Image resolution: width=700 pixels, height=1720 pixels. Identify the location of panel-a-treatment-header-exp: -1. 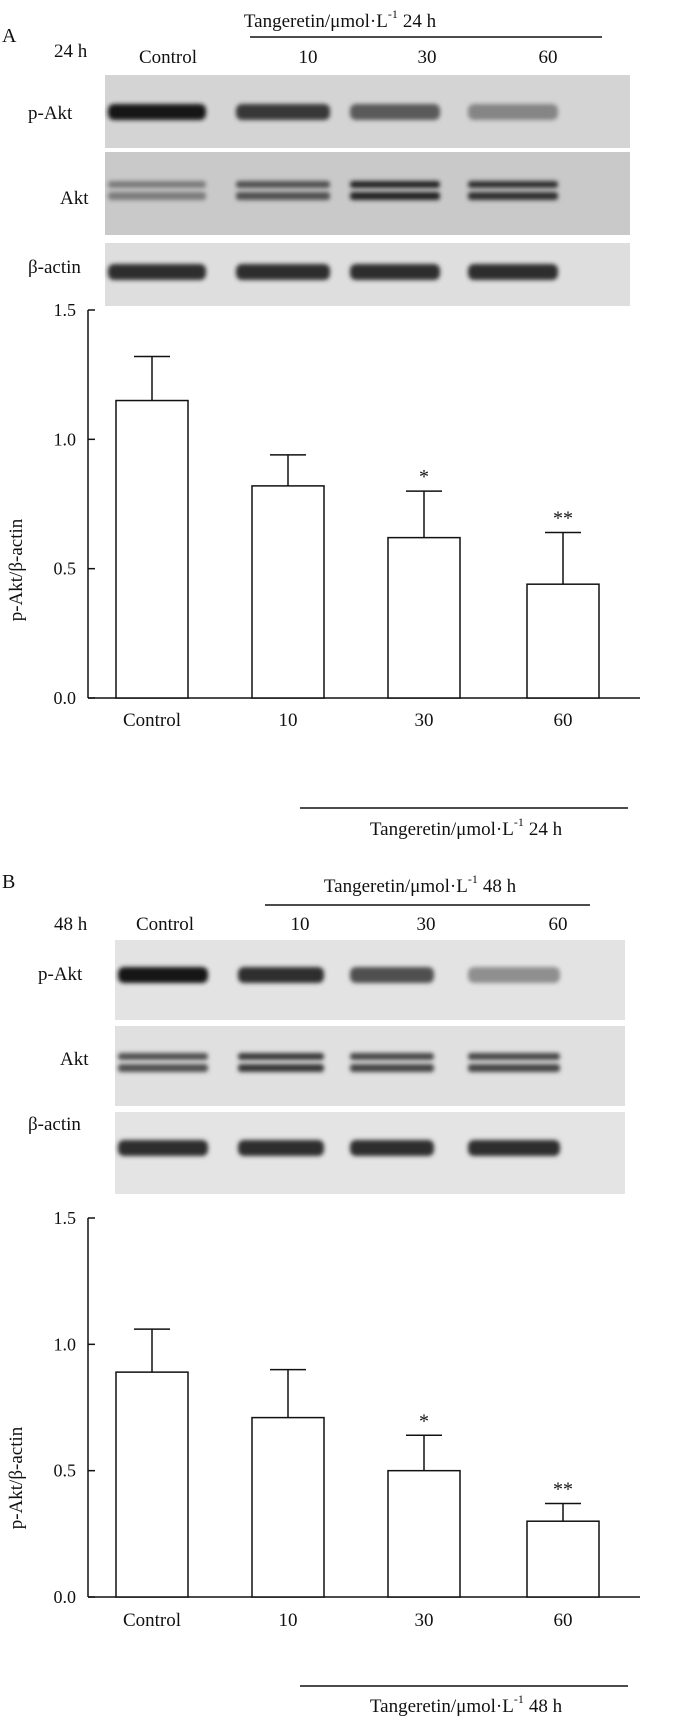
(393, 14).